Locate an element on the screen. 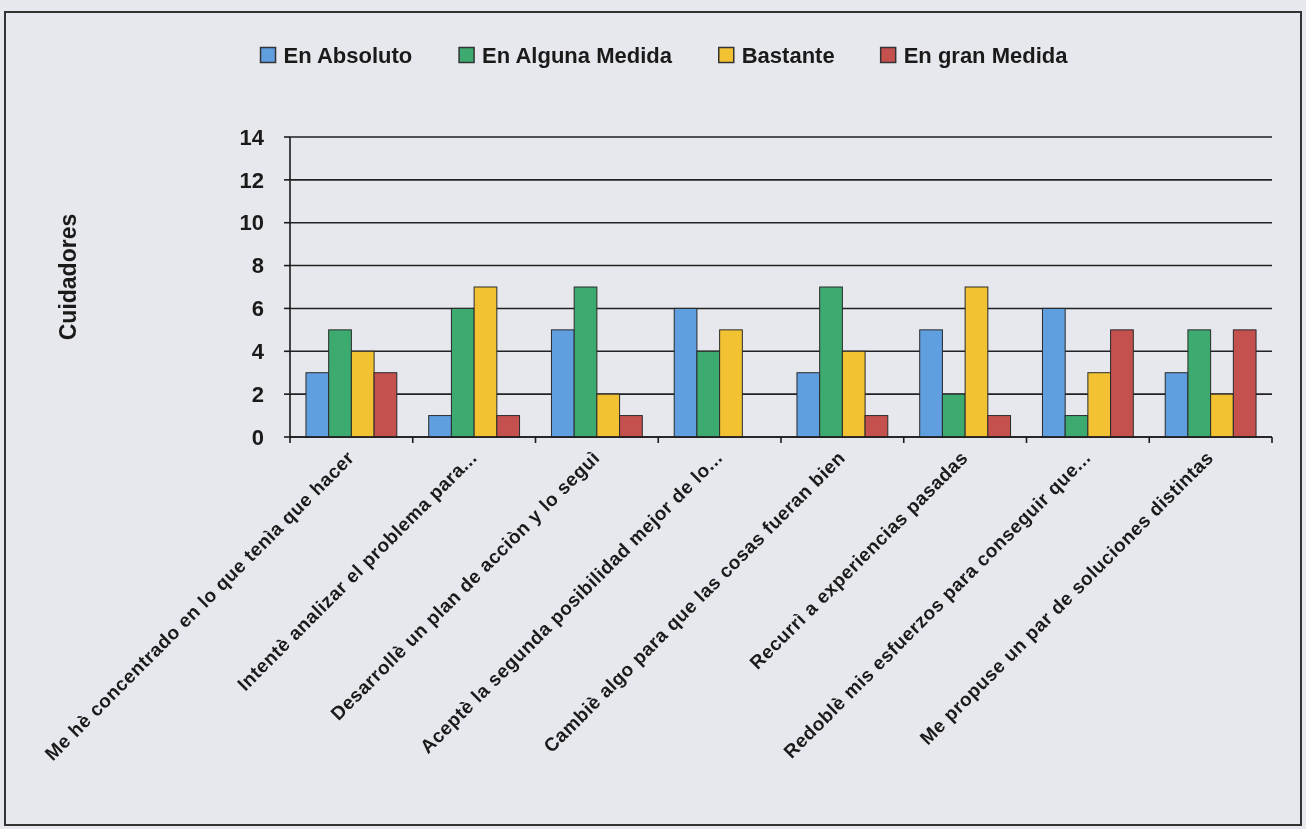  legend-label: En Absoluto is located at coordinates (348, 55).